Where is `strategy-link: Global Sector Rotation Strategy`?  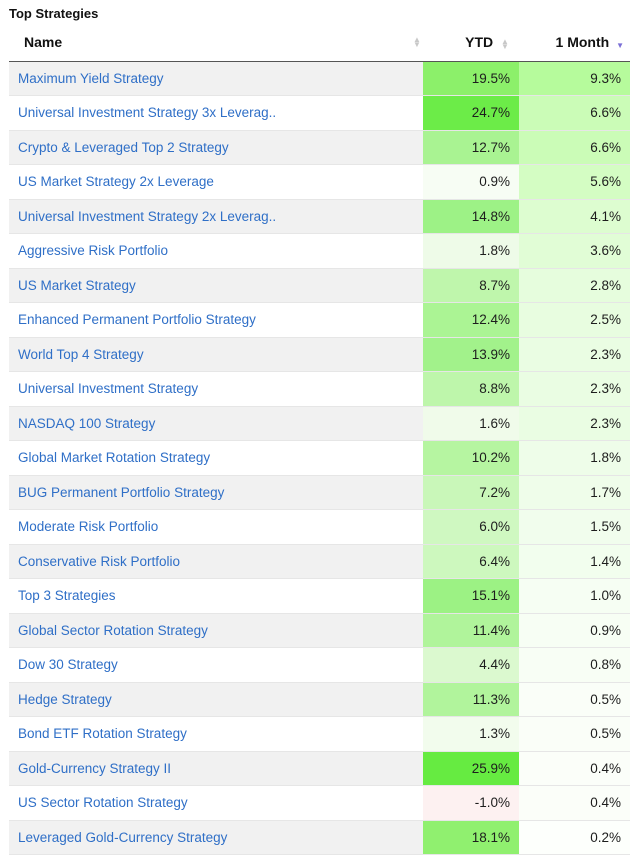 strategy-link: Global Sector Rotation Strategy is located at coordinates (113, 630).